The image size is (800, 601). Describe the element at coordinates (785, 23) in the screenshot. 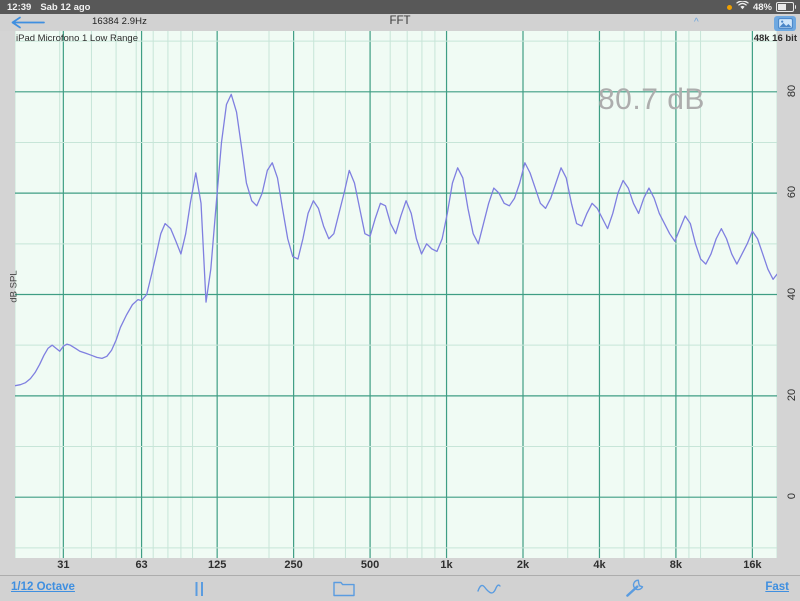

I see `share-image-icon` at that location.